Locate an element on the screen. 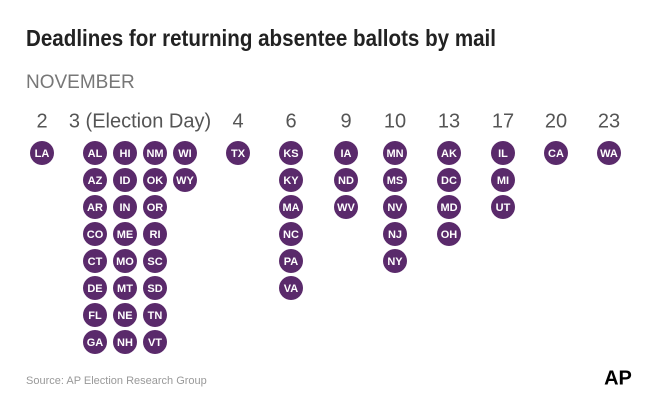  day-label: 3 (Election Day) is located at coordinates (140, 121).